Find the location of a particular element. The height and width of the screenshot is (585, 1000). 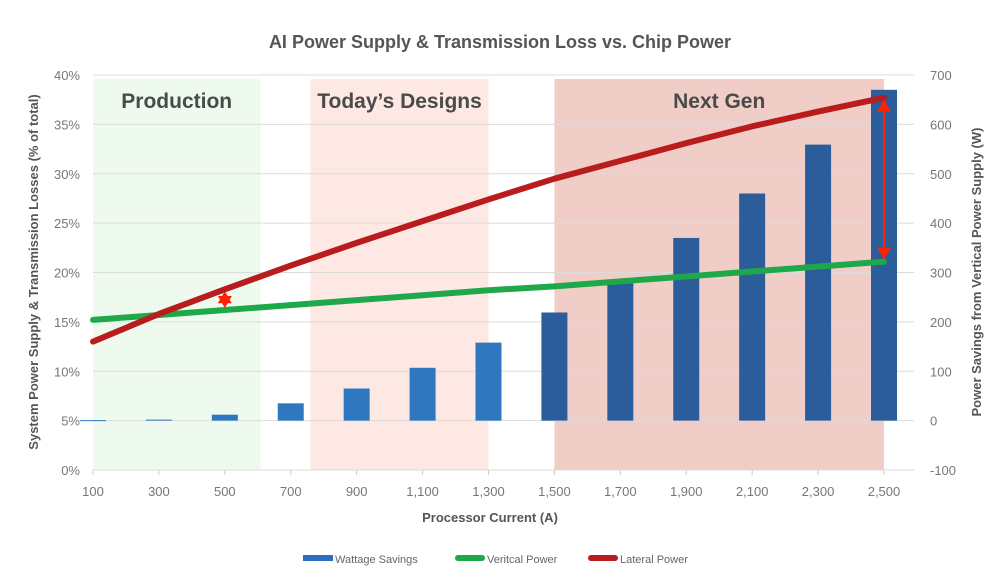

y-tick-label: 25% is located at coordinates (67, 223).